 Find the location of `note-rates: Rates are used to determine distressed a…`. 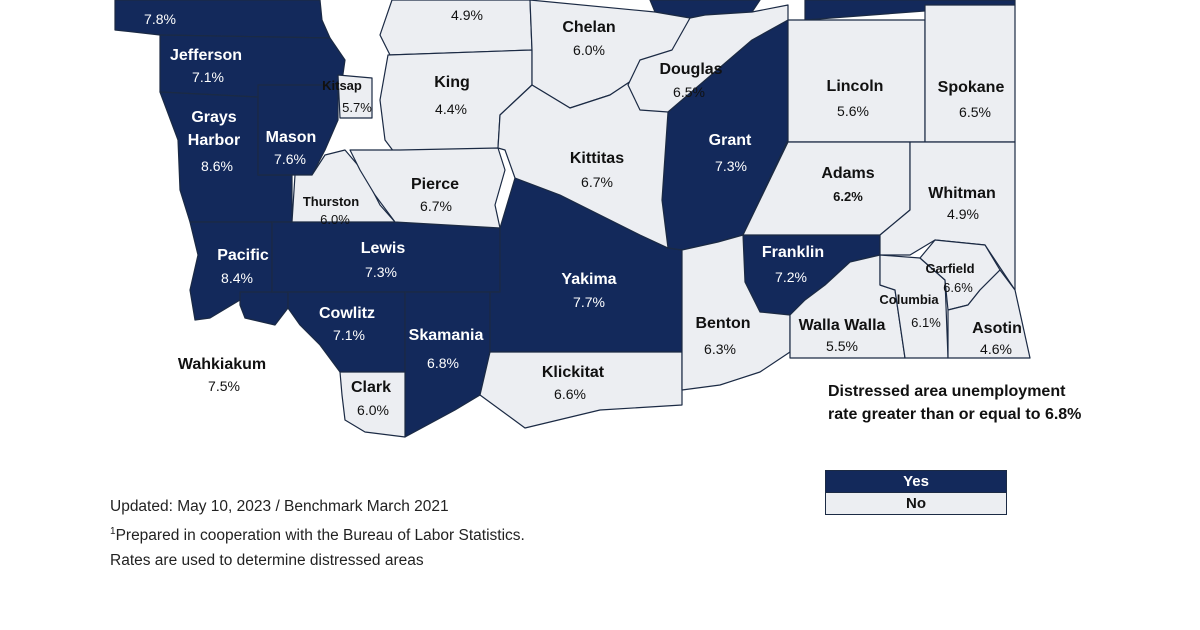

note-rates: Rates are used to determine distressed a… is located at coordinates (267, 561).